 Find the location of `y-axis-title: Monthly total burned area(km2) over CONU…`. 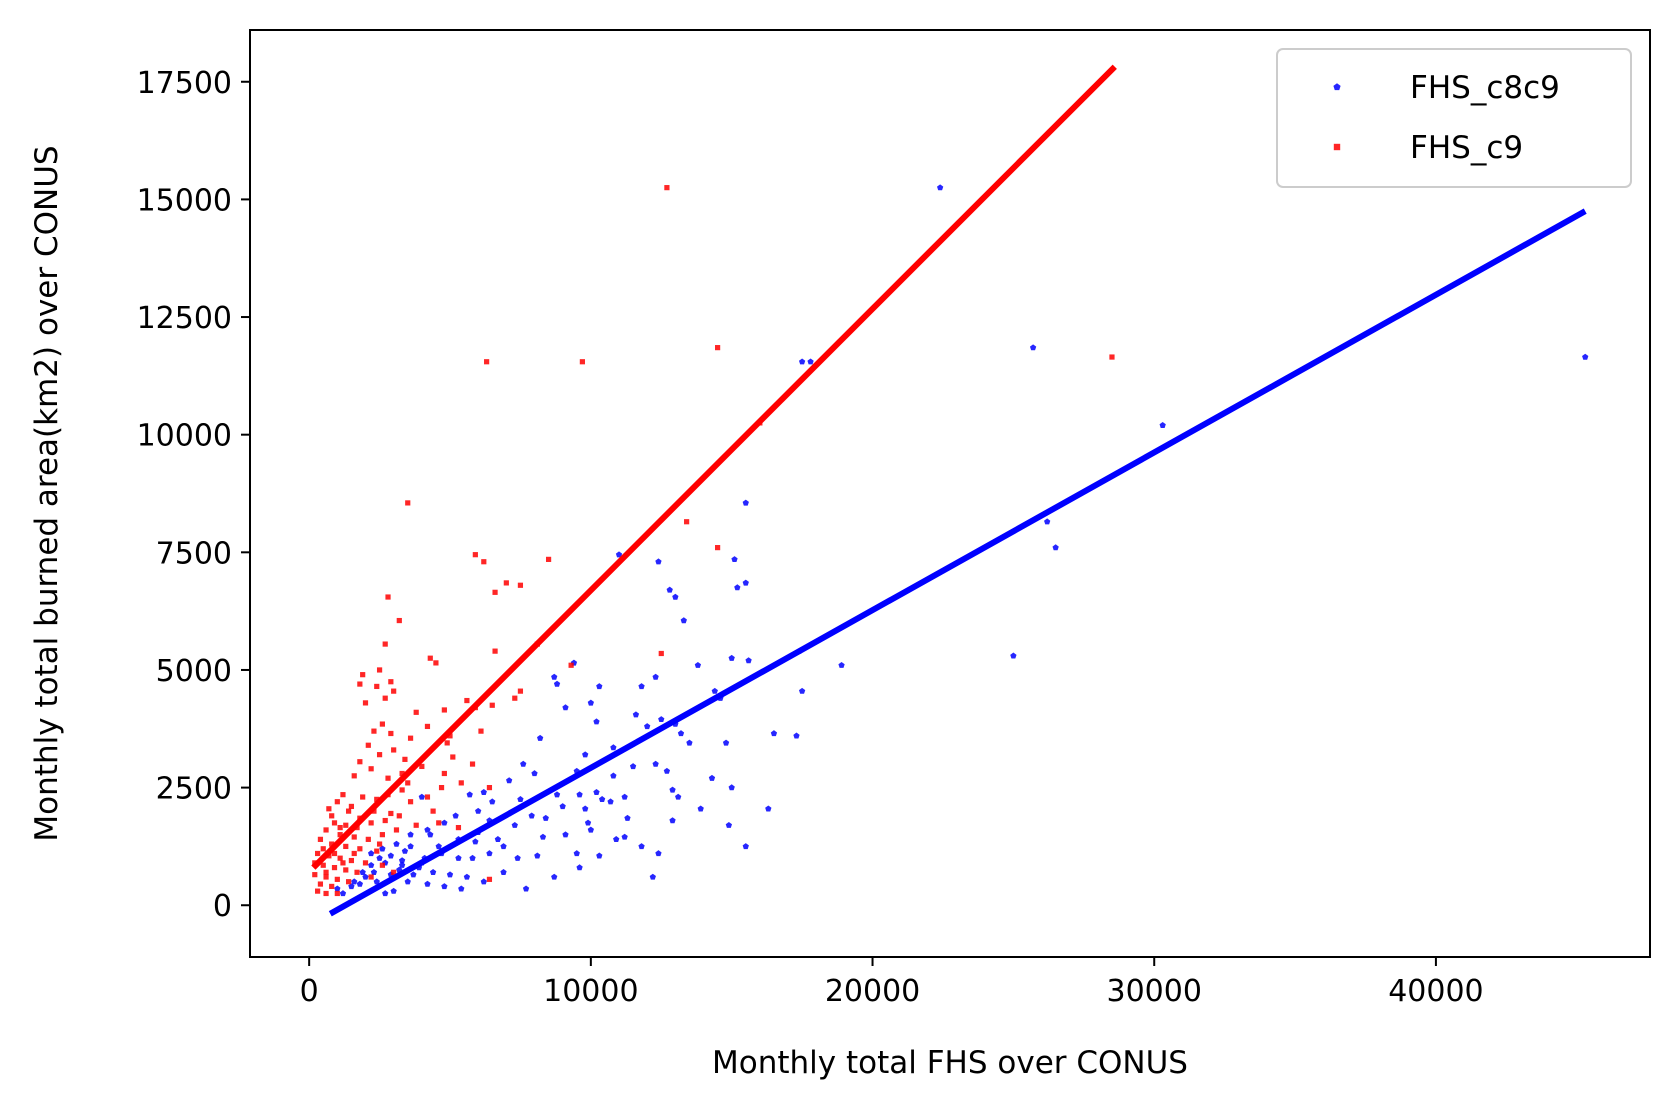

y-axis-title: Monthly total burned area(km2) over CONU… is located at coordinates (47, 493).